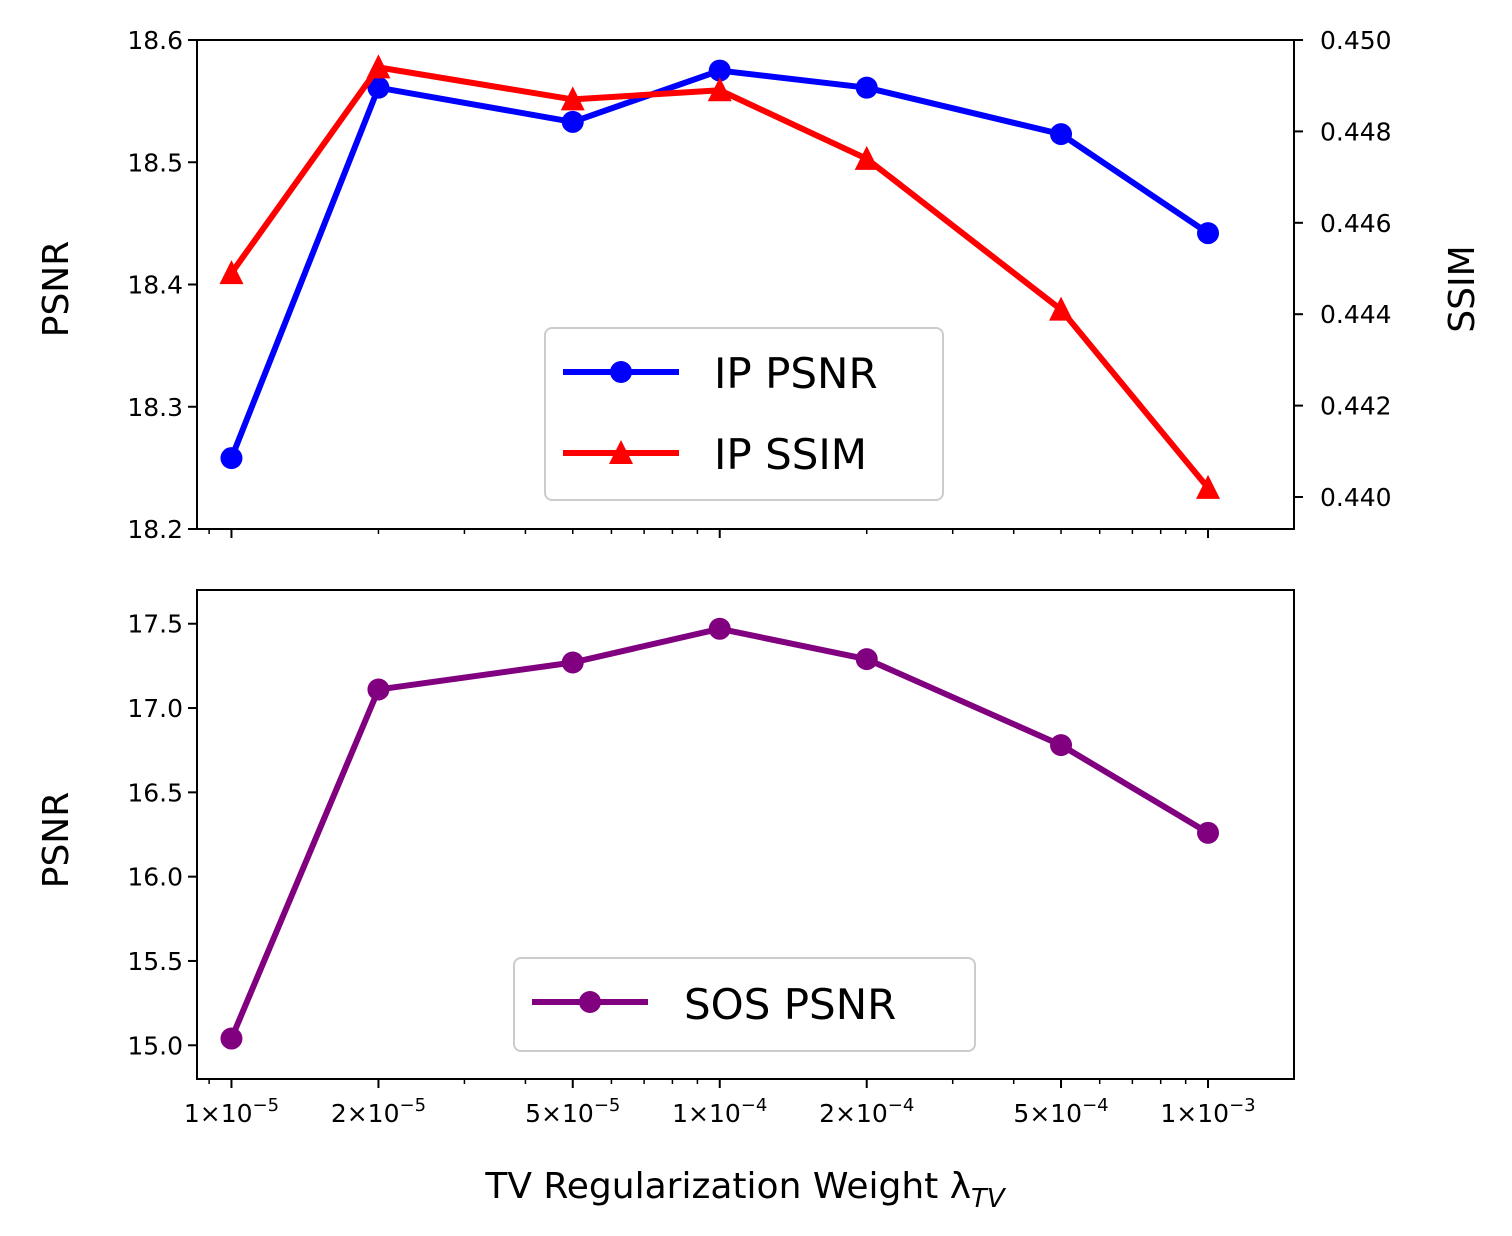 The height and width of the screenshot is (1236, 1512). What do you see at coordinates (162, 835) in the screenshot?
I see `bottom-left-axis: 15.0 15.5 16.0 16.5 17.0 17.5` at bounding box center [162, 835].